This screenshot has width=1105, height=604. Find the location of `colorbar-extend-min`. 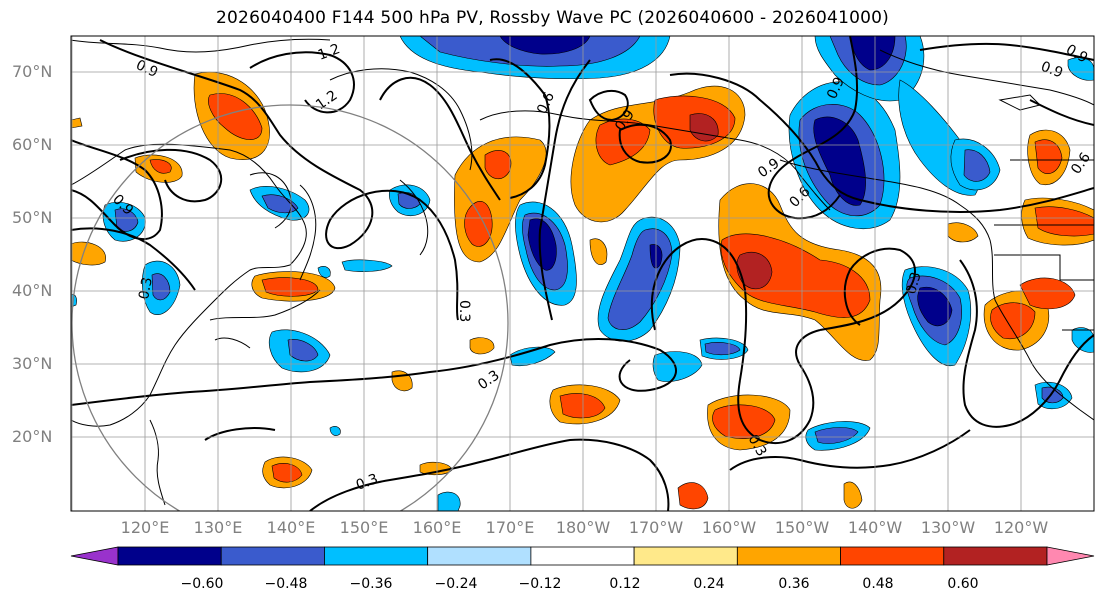

colorbar-extend-min is located at coordinates (94, 556).